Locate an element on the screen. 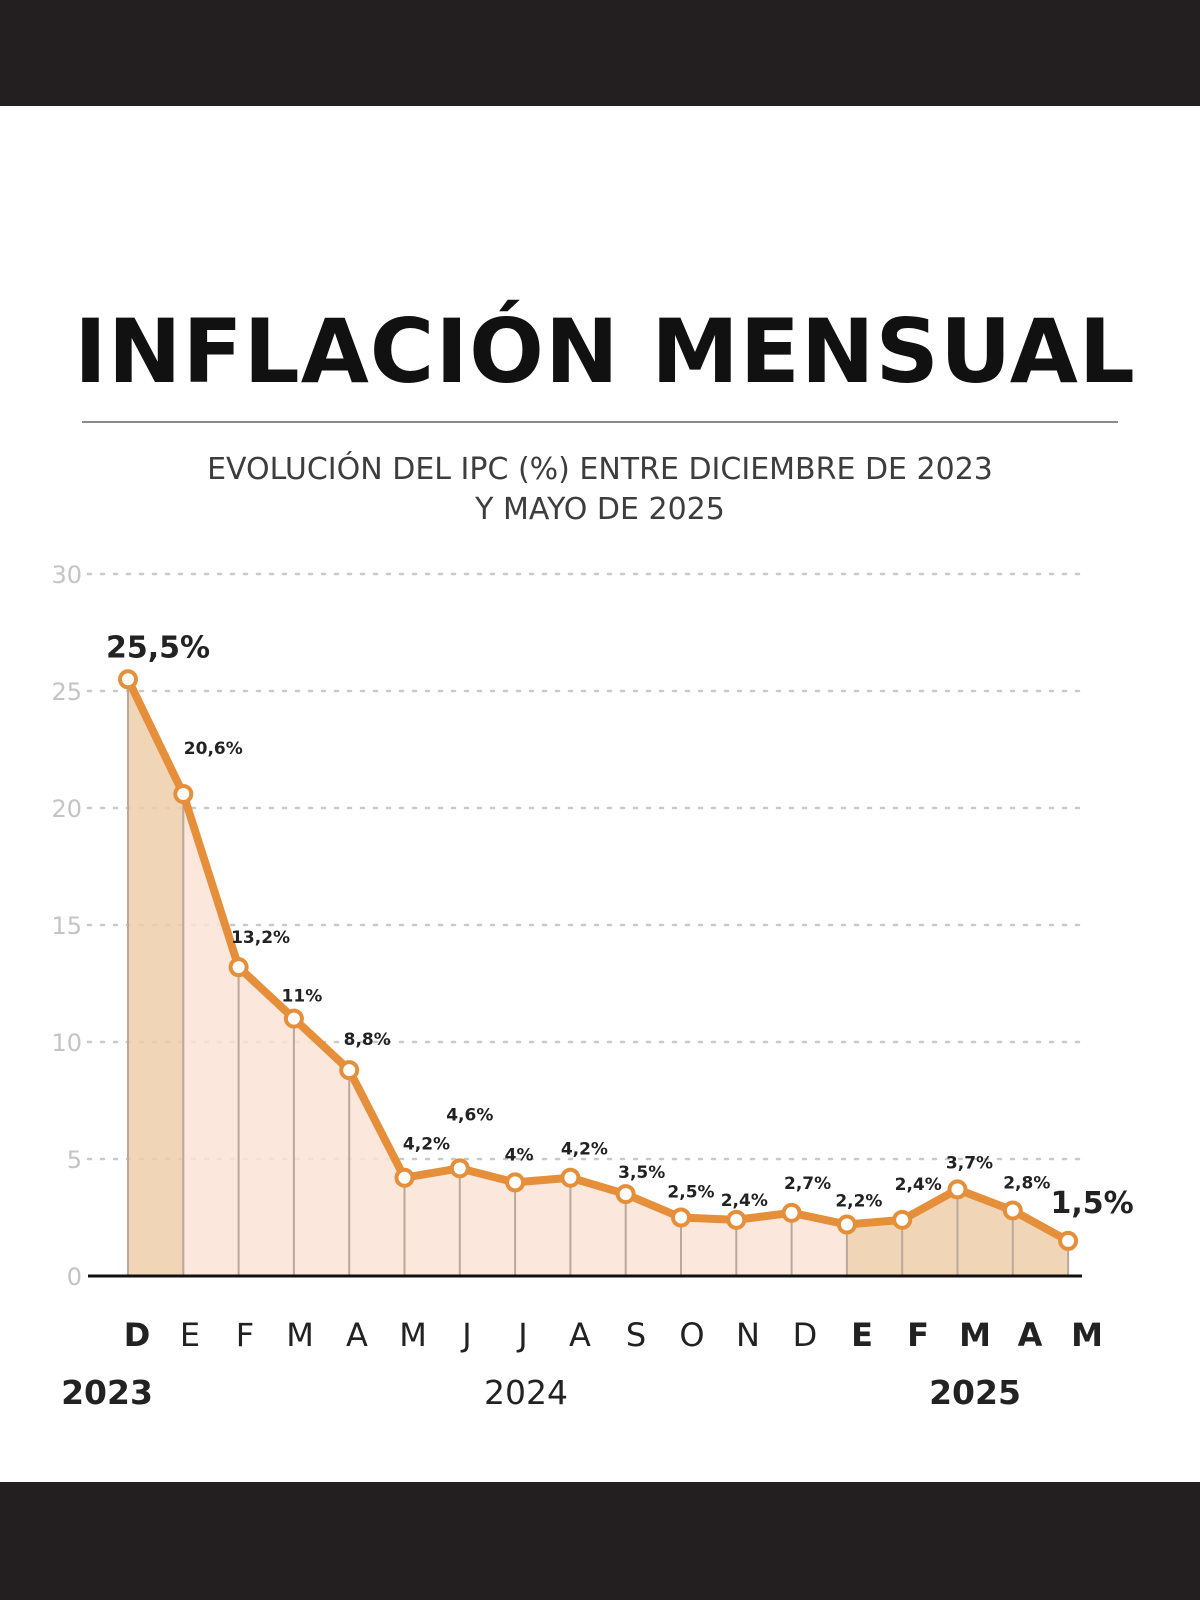 This screenshot has height=1600, width=1200. year-label: 2024 is located at coordinates (526, 1392).